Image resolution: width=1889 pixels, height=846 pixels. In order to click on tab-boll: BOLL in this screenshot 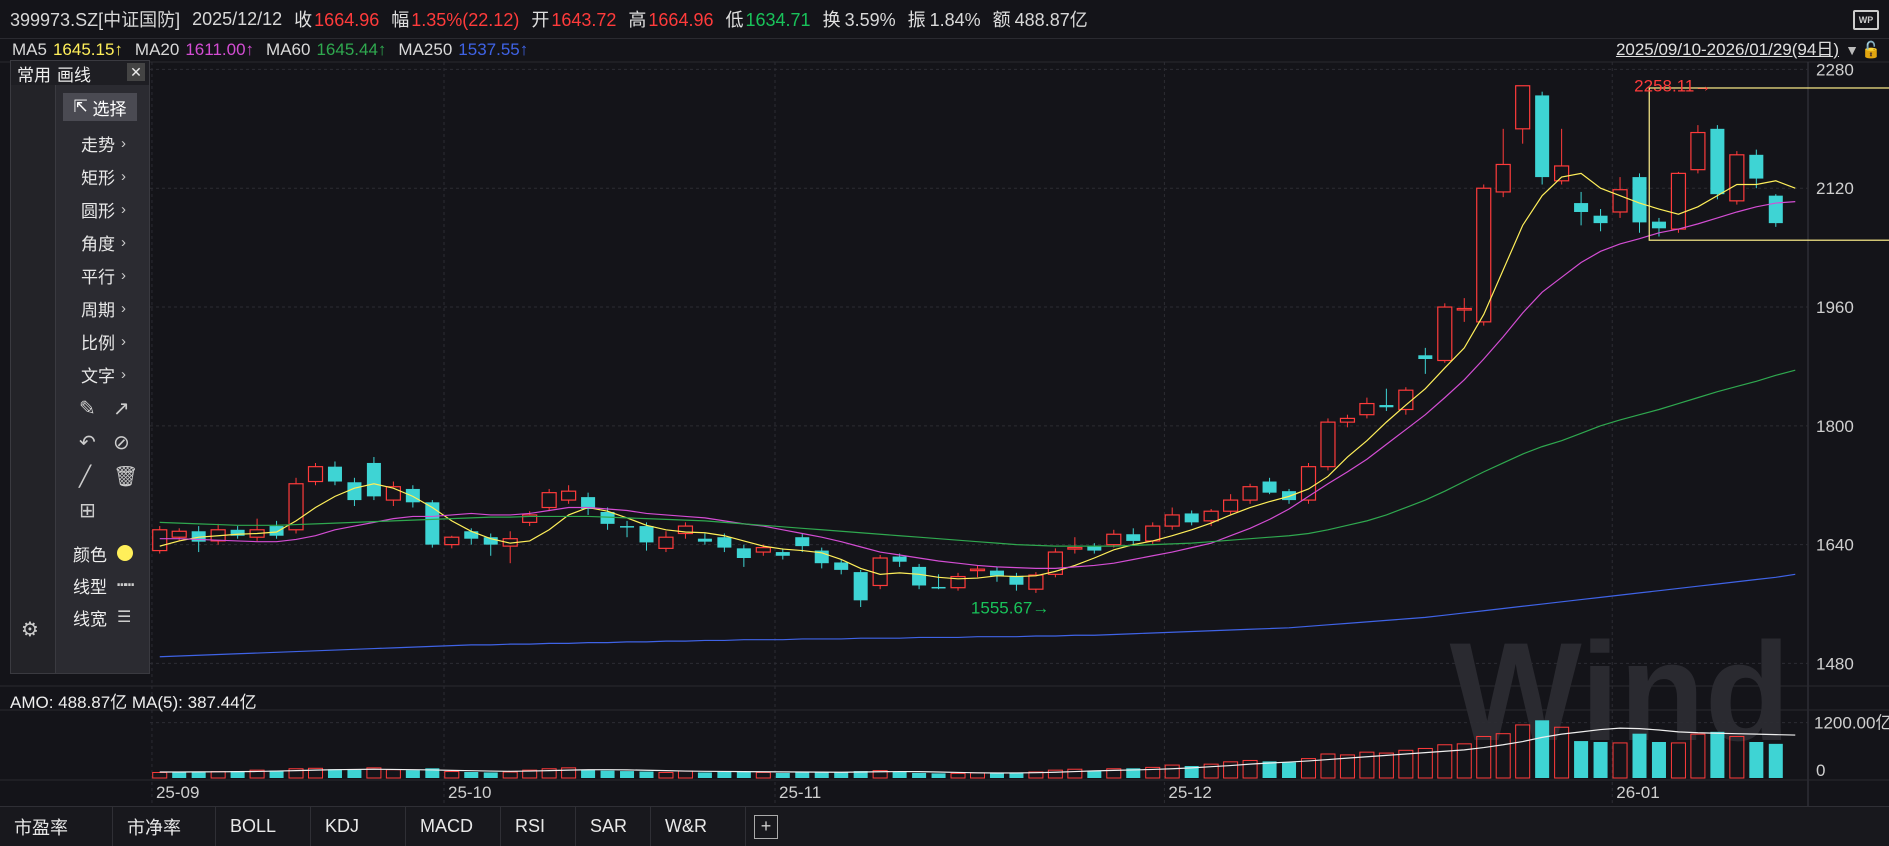, I will do `click(263, 826)`.